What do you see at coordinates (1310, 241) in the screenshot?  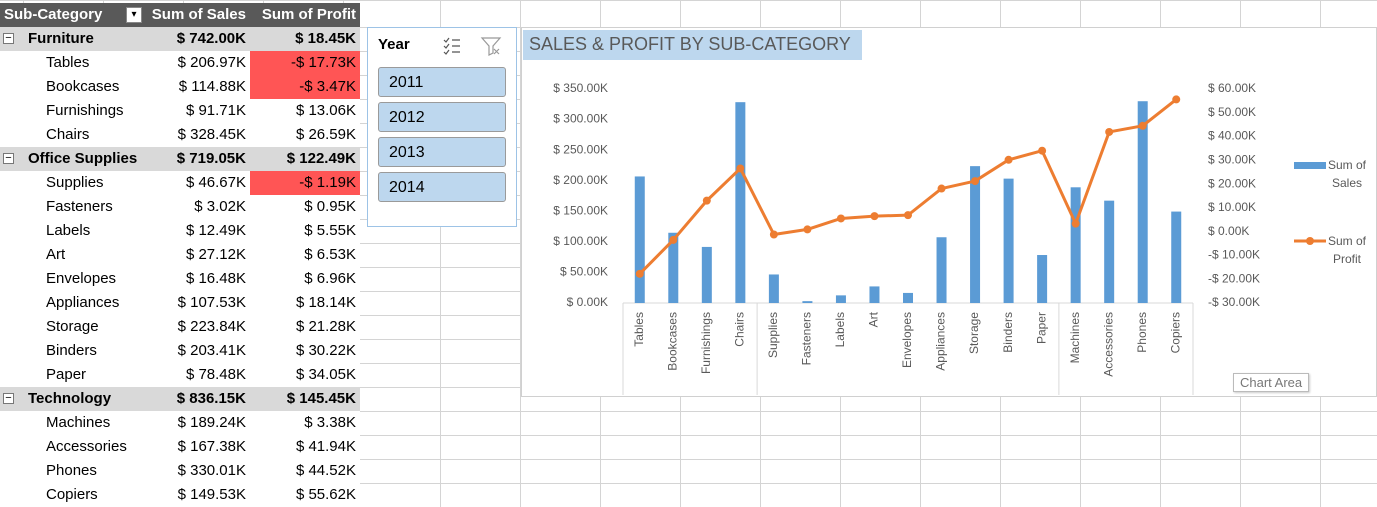 I see `legend-marker` at bounding box center [1310, 241].